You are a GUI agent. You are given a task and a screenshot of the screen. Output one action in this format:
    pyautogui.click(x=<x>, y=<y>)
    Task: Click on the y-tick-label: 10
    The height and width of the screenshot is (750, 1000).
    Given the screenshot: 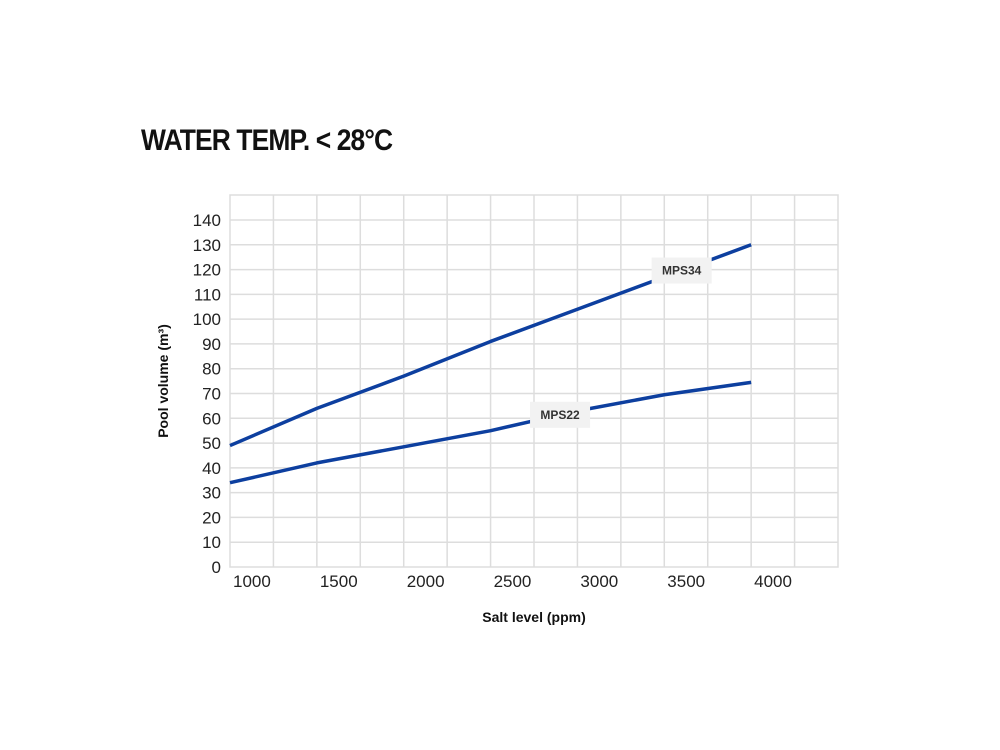 What is the action you would take?
    pyautogui.click(x=211, y=542)
    